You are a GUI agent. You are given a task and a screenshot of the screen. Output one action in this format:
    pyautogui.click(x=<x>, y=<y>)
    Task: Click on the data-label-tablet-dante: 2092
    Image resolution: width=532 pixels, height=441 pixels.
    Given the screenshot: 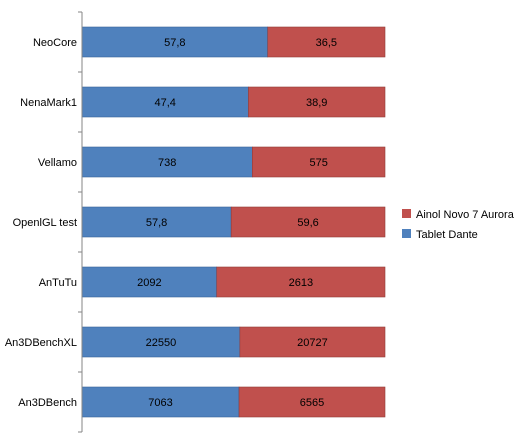 What is the action you would take?
    pyautogui.click(x=149, y=283)
    